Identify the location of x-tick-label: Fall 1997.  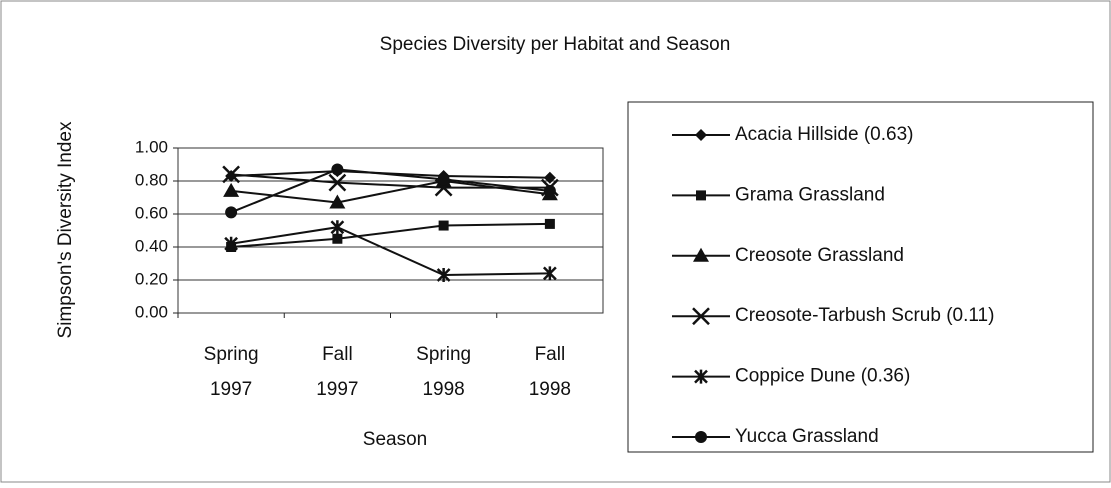
(337, 372).